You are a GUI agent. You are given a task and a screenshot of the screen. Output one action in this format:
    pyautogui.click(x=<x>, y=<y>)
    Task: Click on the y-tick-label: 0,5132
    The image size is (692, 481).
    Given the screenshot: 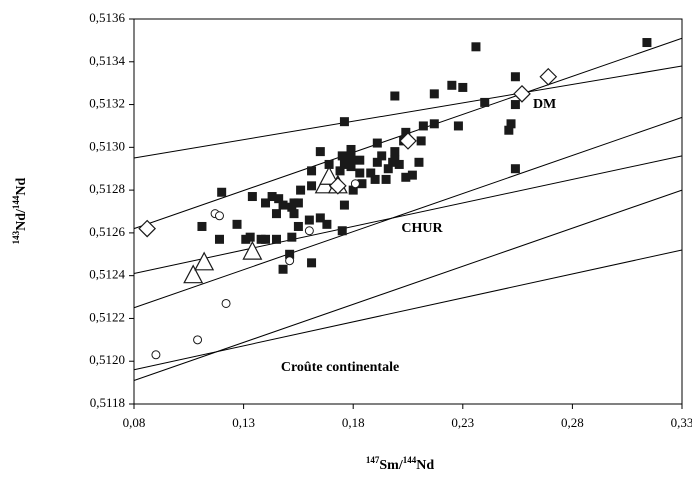 What is the action you would take?
    pyautogui.click(x=107, y=103)
    